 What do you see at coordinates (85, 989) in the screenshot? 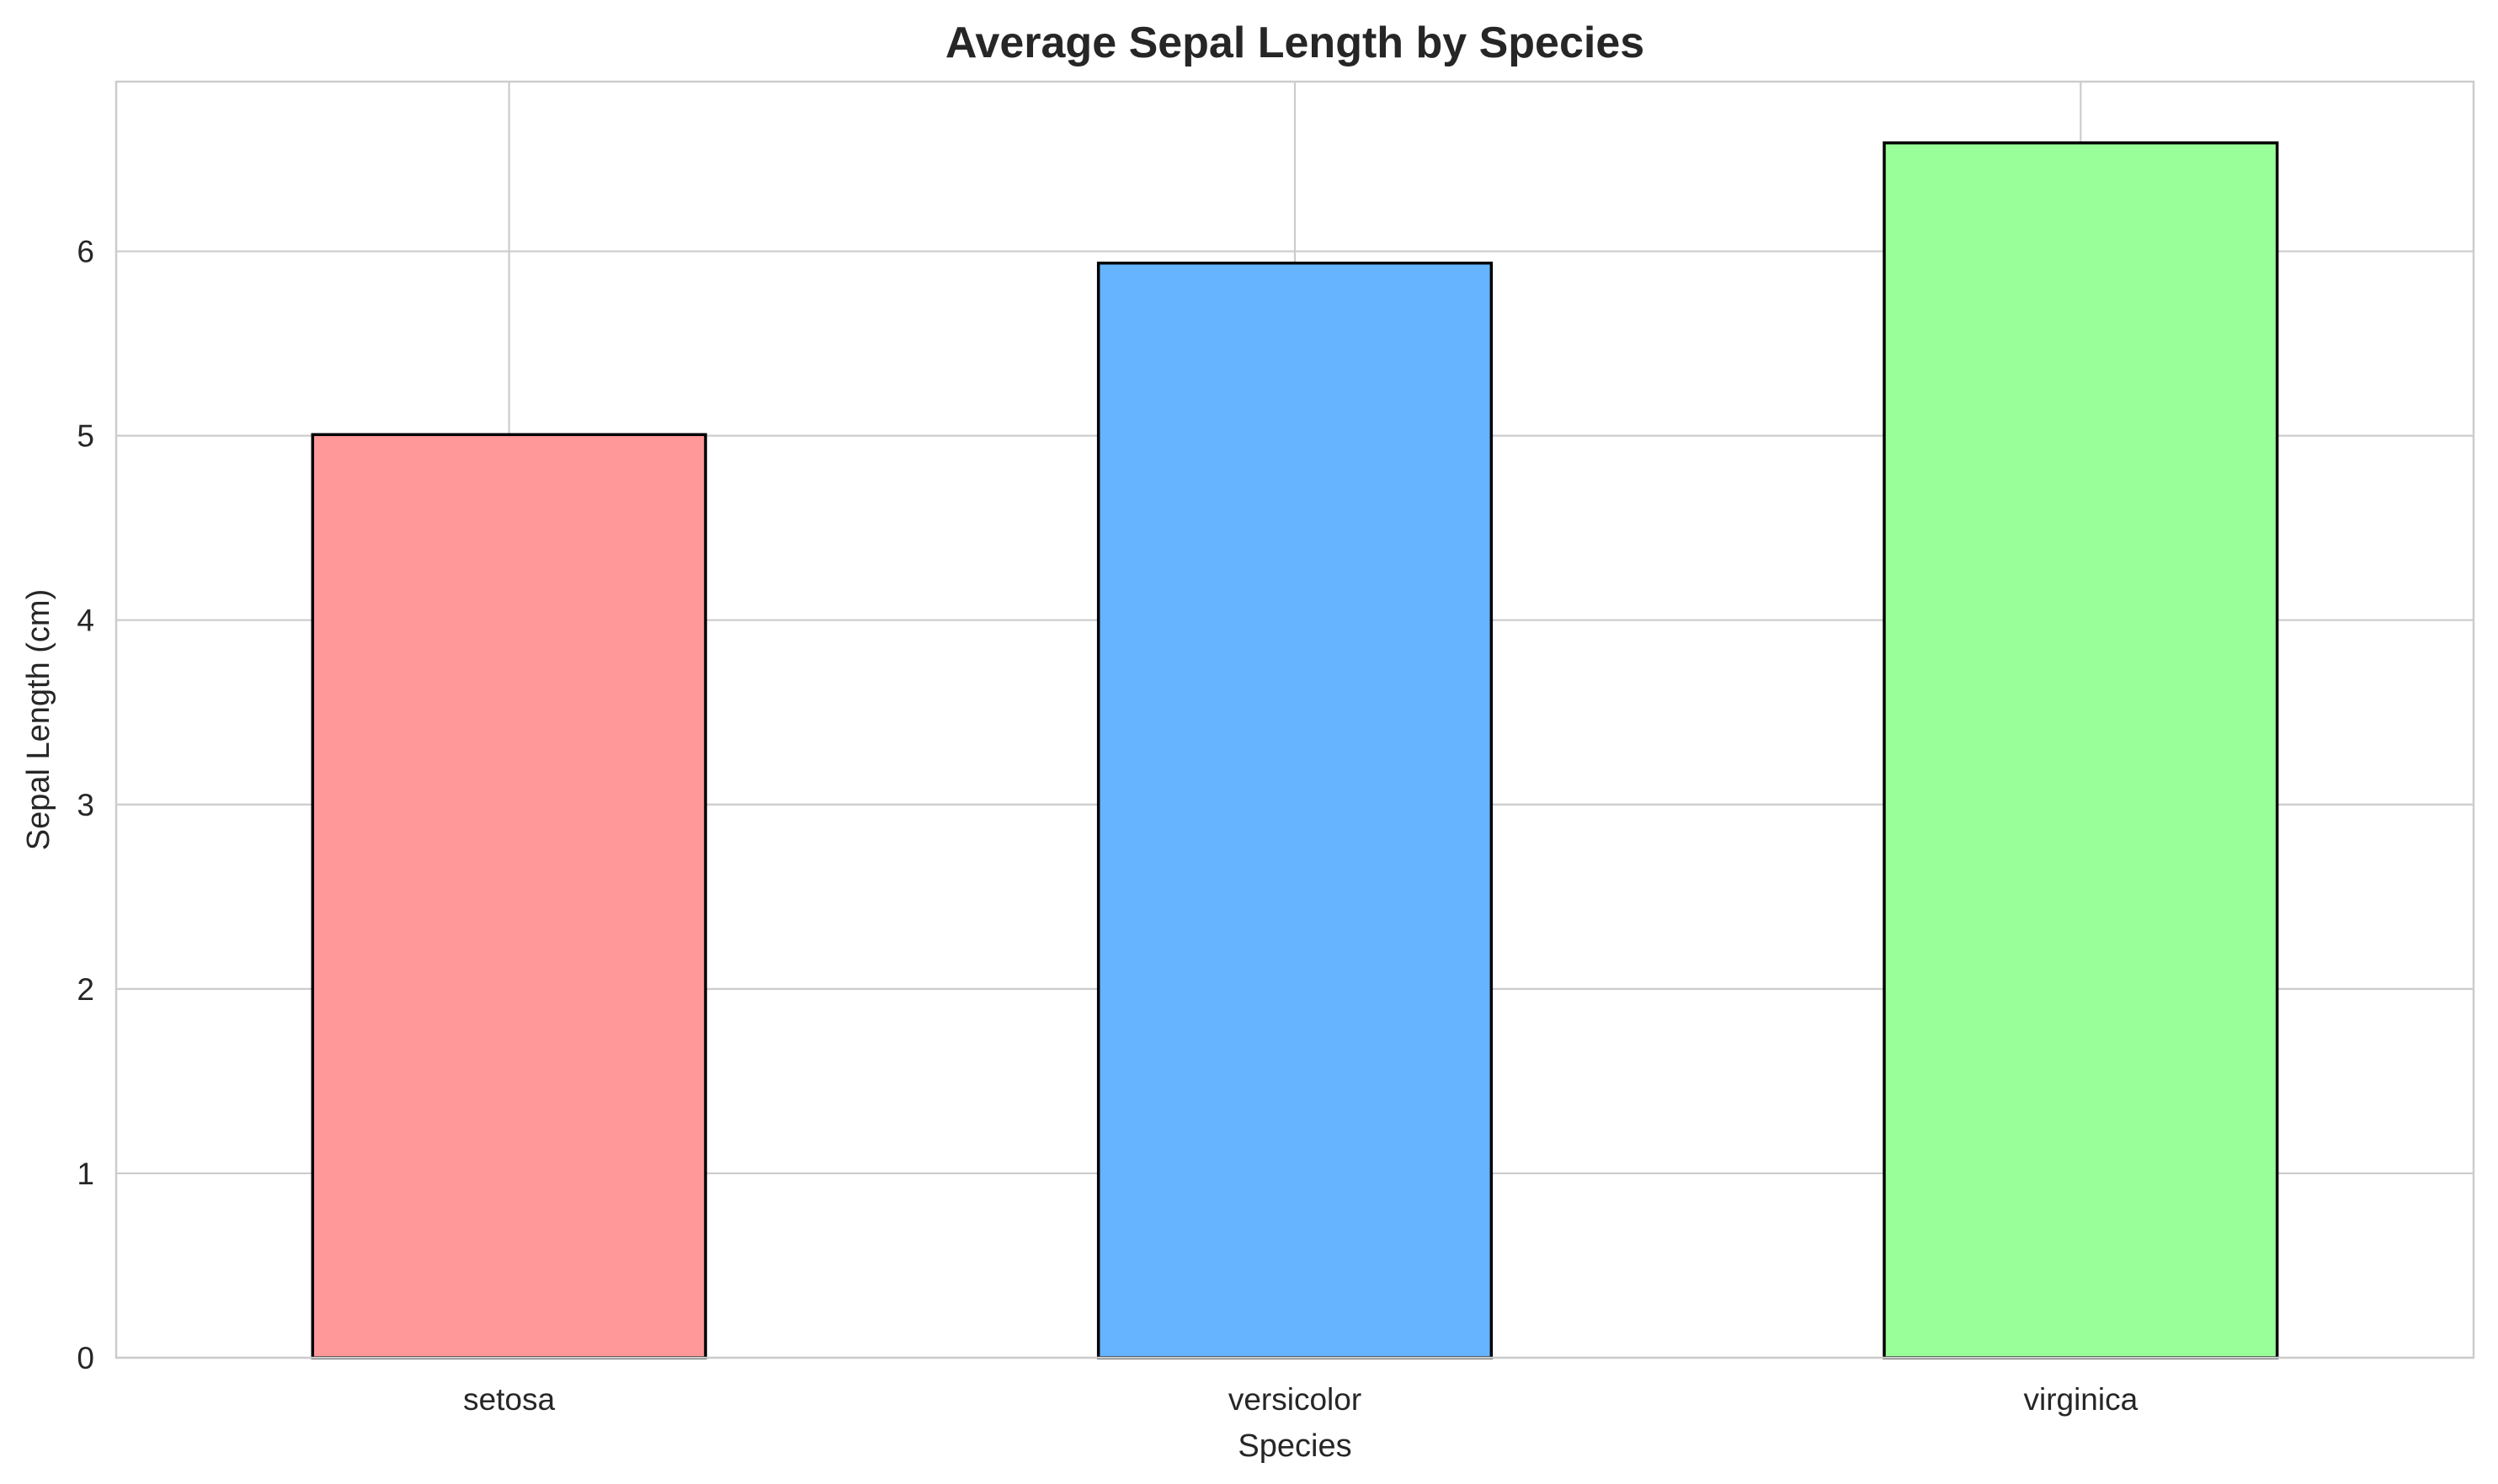
I see `y-tick-label: 2` at bounding box center [85, 989].